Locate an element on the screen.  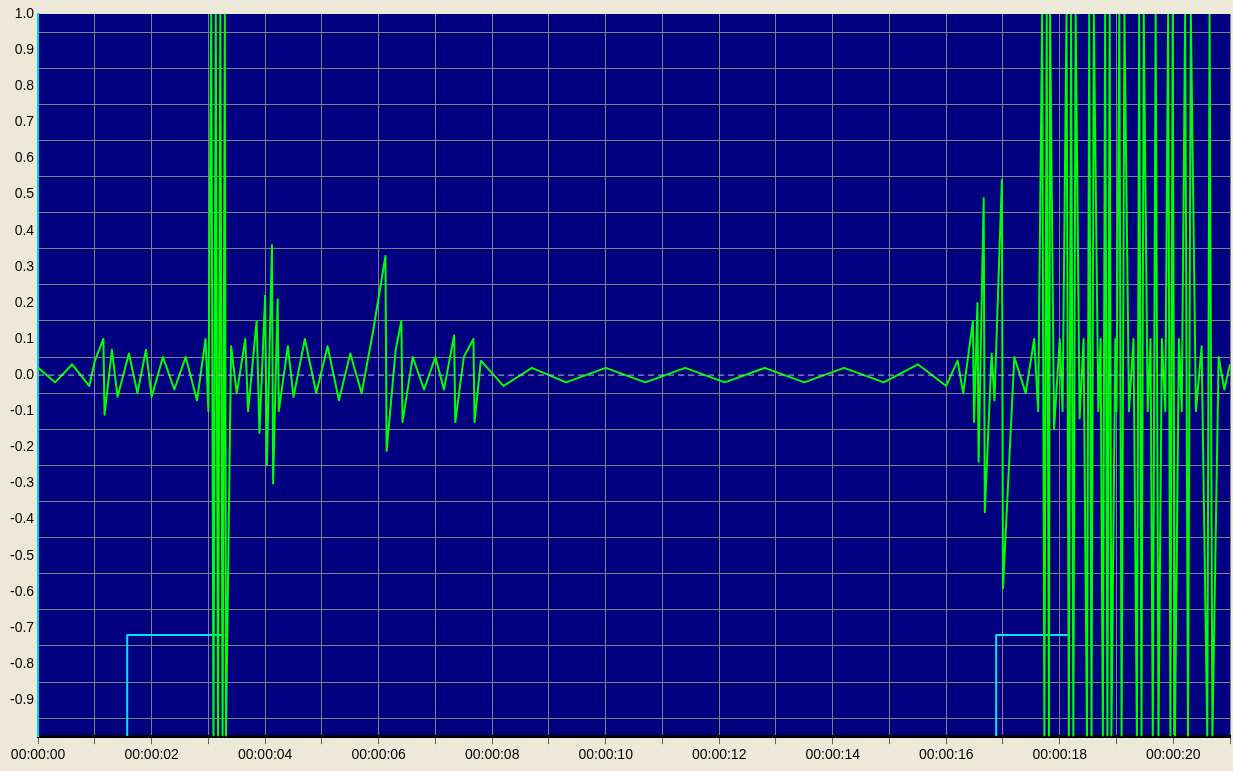
y-tick-label: 0.9 is located at coordinates (24, 48).